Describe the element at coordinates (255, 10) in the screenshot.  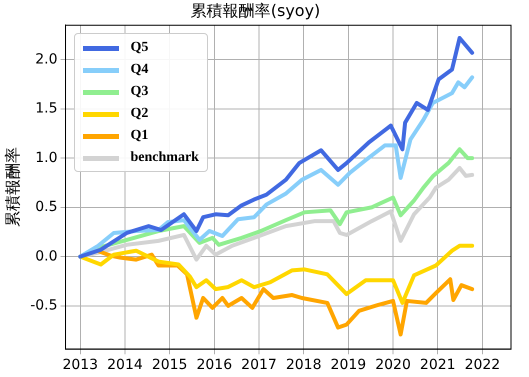
I see `chart-title: 累積報酬率(syoy)` at that location.